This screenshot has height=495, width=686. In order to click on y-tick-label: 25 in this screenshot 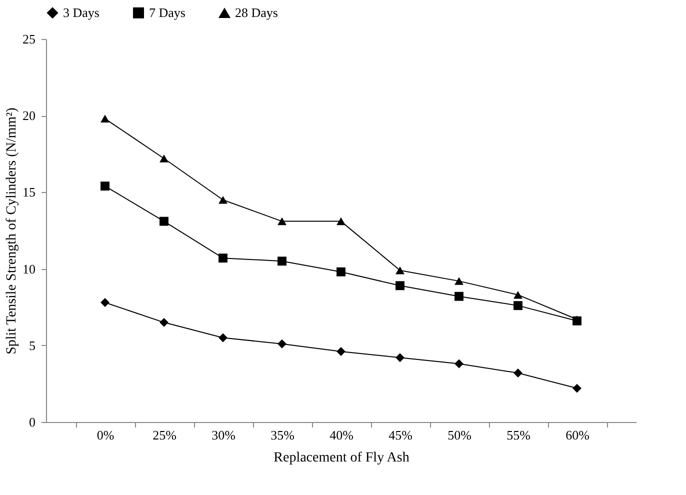, I will do `click(29, 39)`.